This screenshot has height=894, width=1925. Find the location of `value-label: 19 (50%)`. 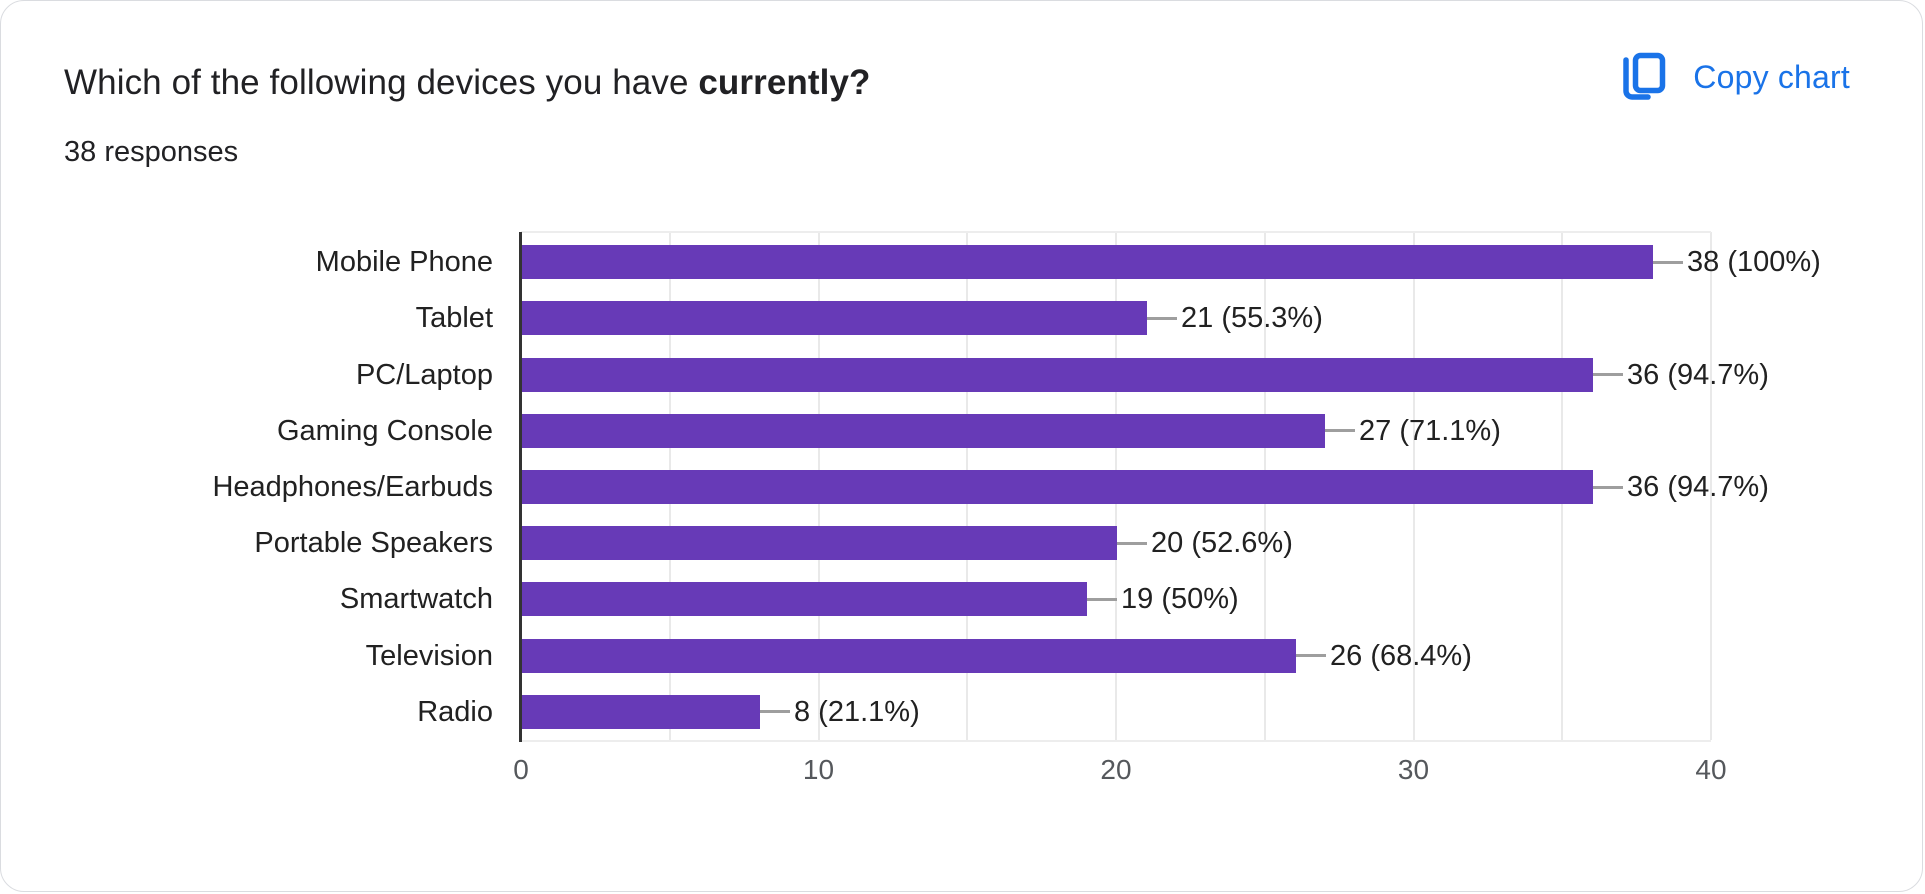

value-label: 19 (50%) is located at coordinates (1180, 599).